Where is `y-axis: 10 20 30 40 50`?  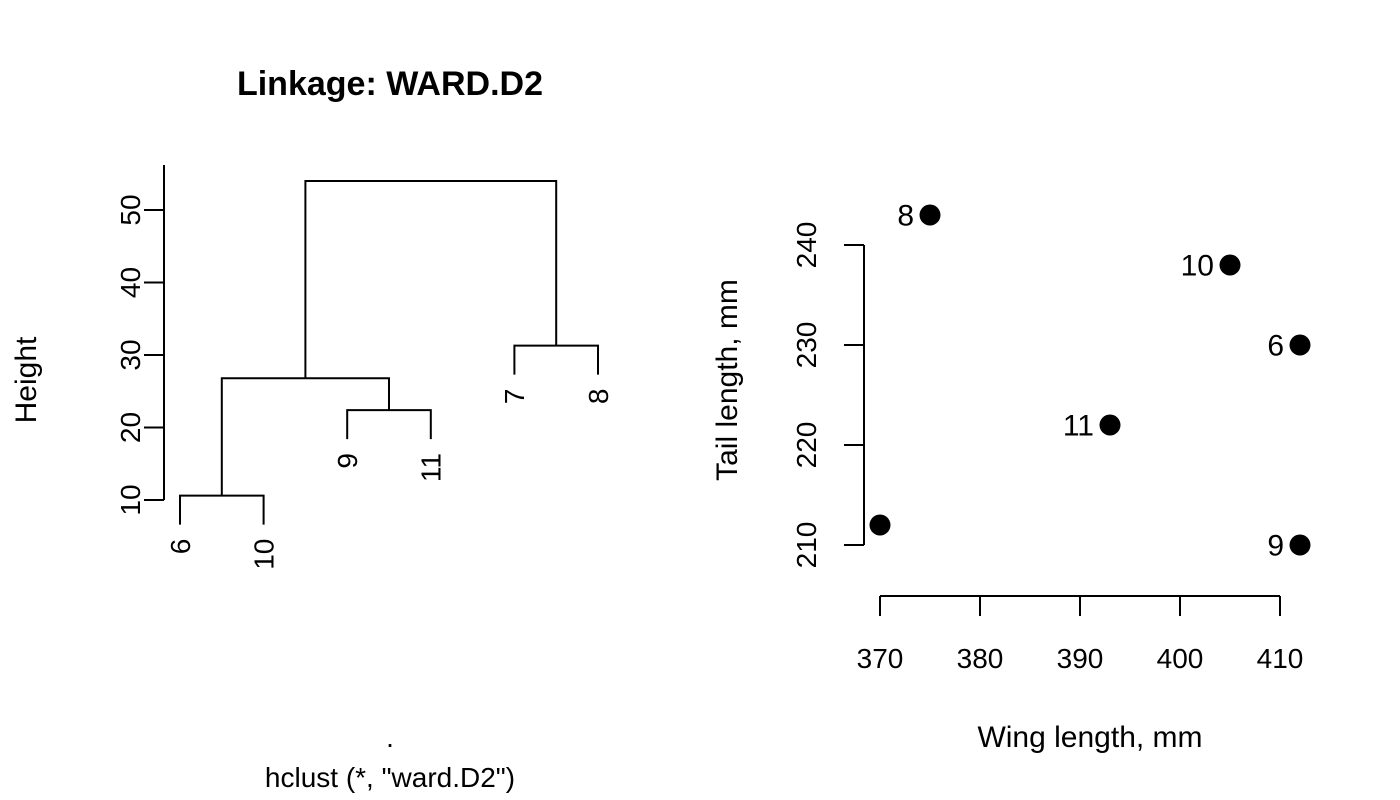 y-axis: 10 20 30 40 50 is located at coordinates (140, 340).